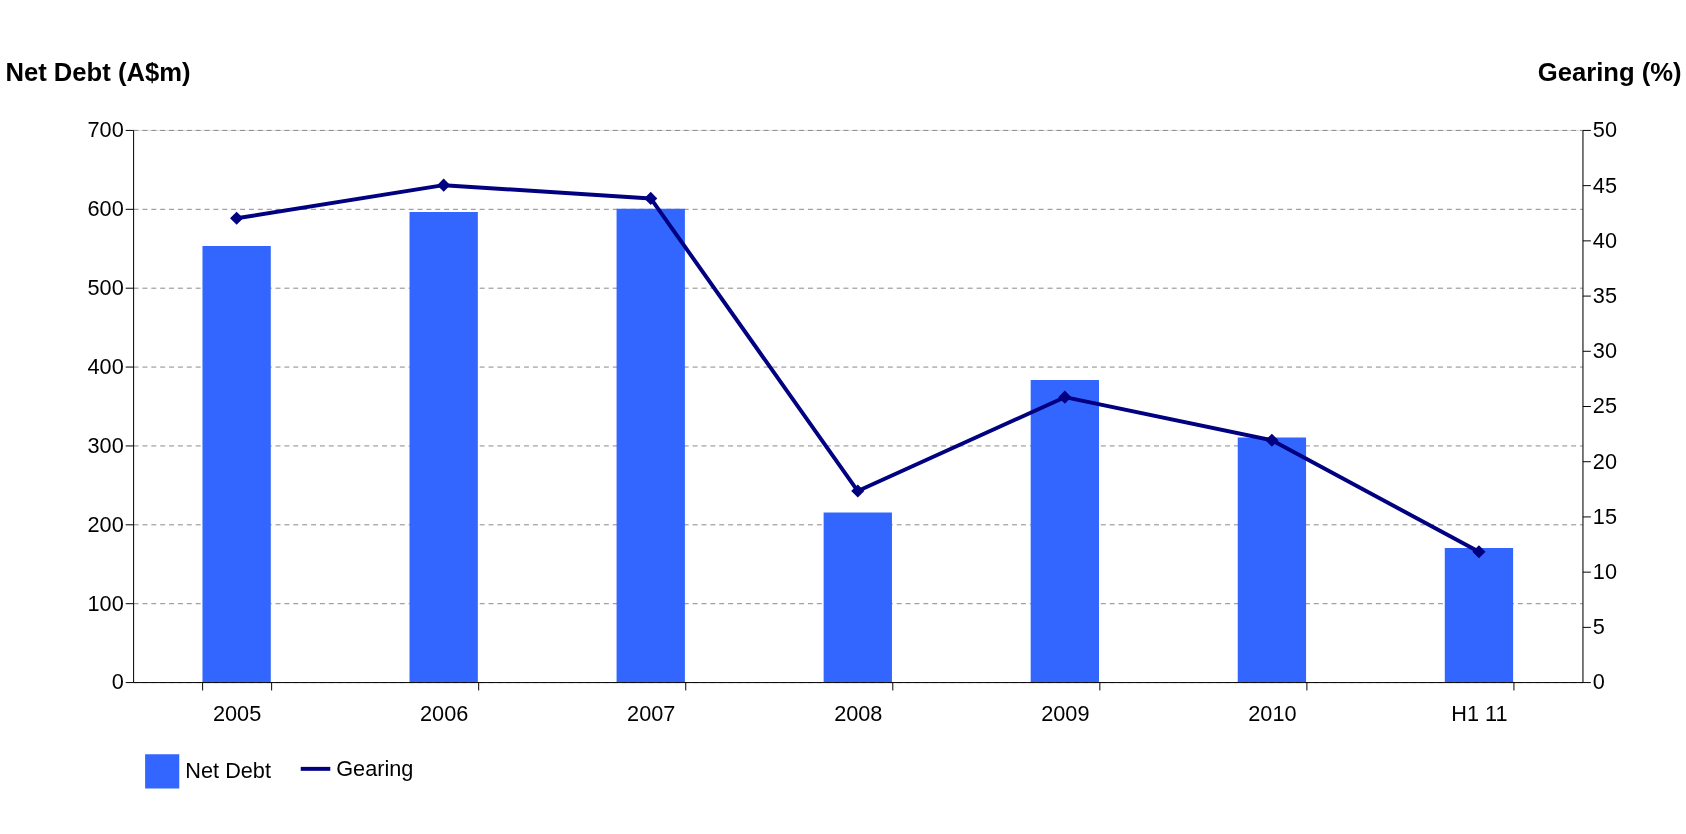 This screenshot has height=834, width=1686. Describe the element at coordinates (1604, 572) in the screenshot. I see `y2-tick-label: 10` at that location.